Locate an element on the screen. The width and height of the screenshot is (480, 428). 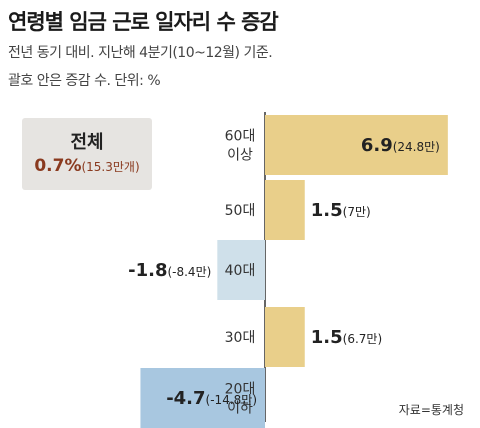
category-label-1-line-1: 60대 is located at coordinates (240, 137).